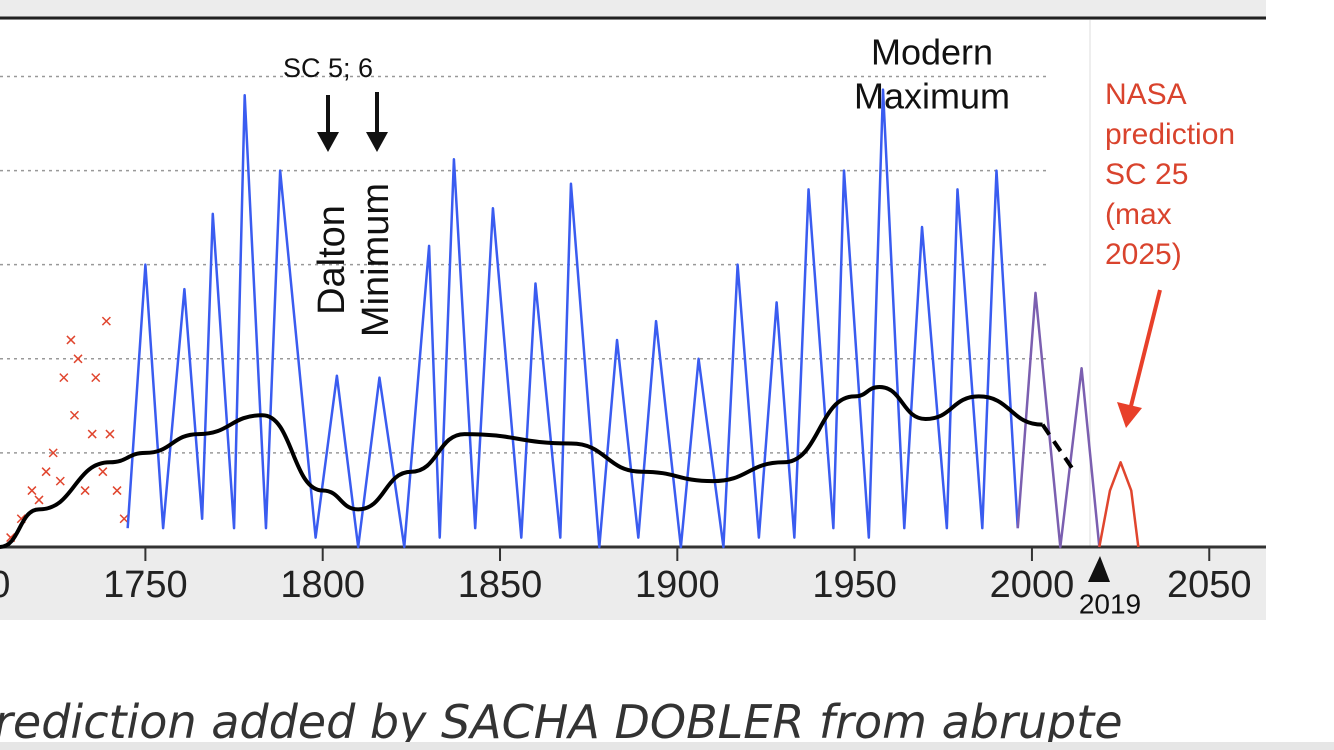 This screenshot has height=750, width=1334. Describe the element at coordinates (1170, 134) in the screenshot. I see `annotation: prediction` at that location.